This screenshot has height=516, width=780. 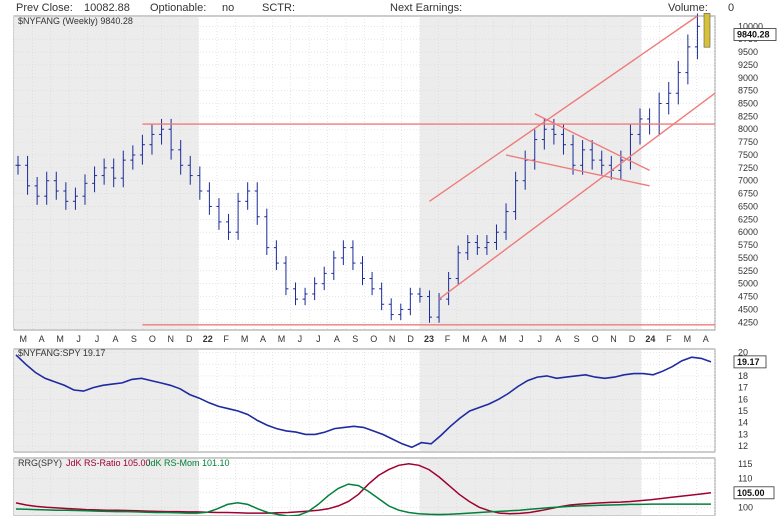 I want to click on panel-1-ytick-label: 5250, so click(x=748, y=271).